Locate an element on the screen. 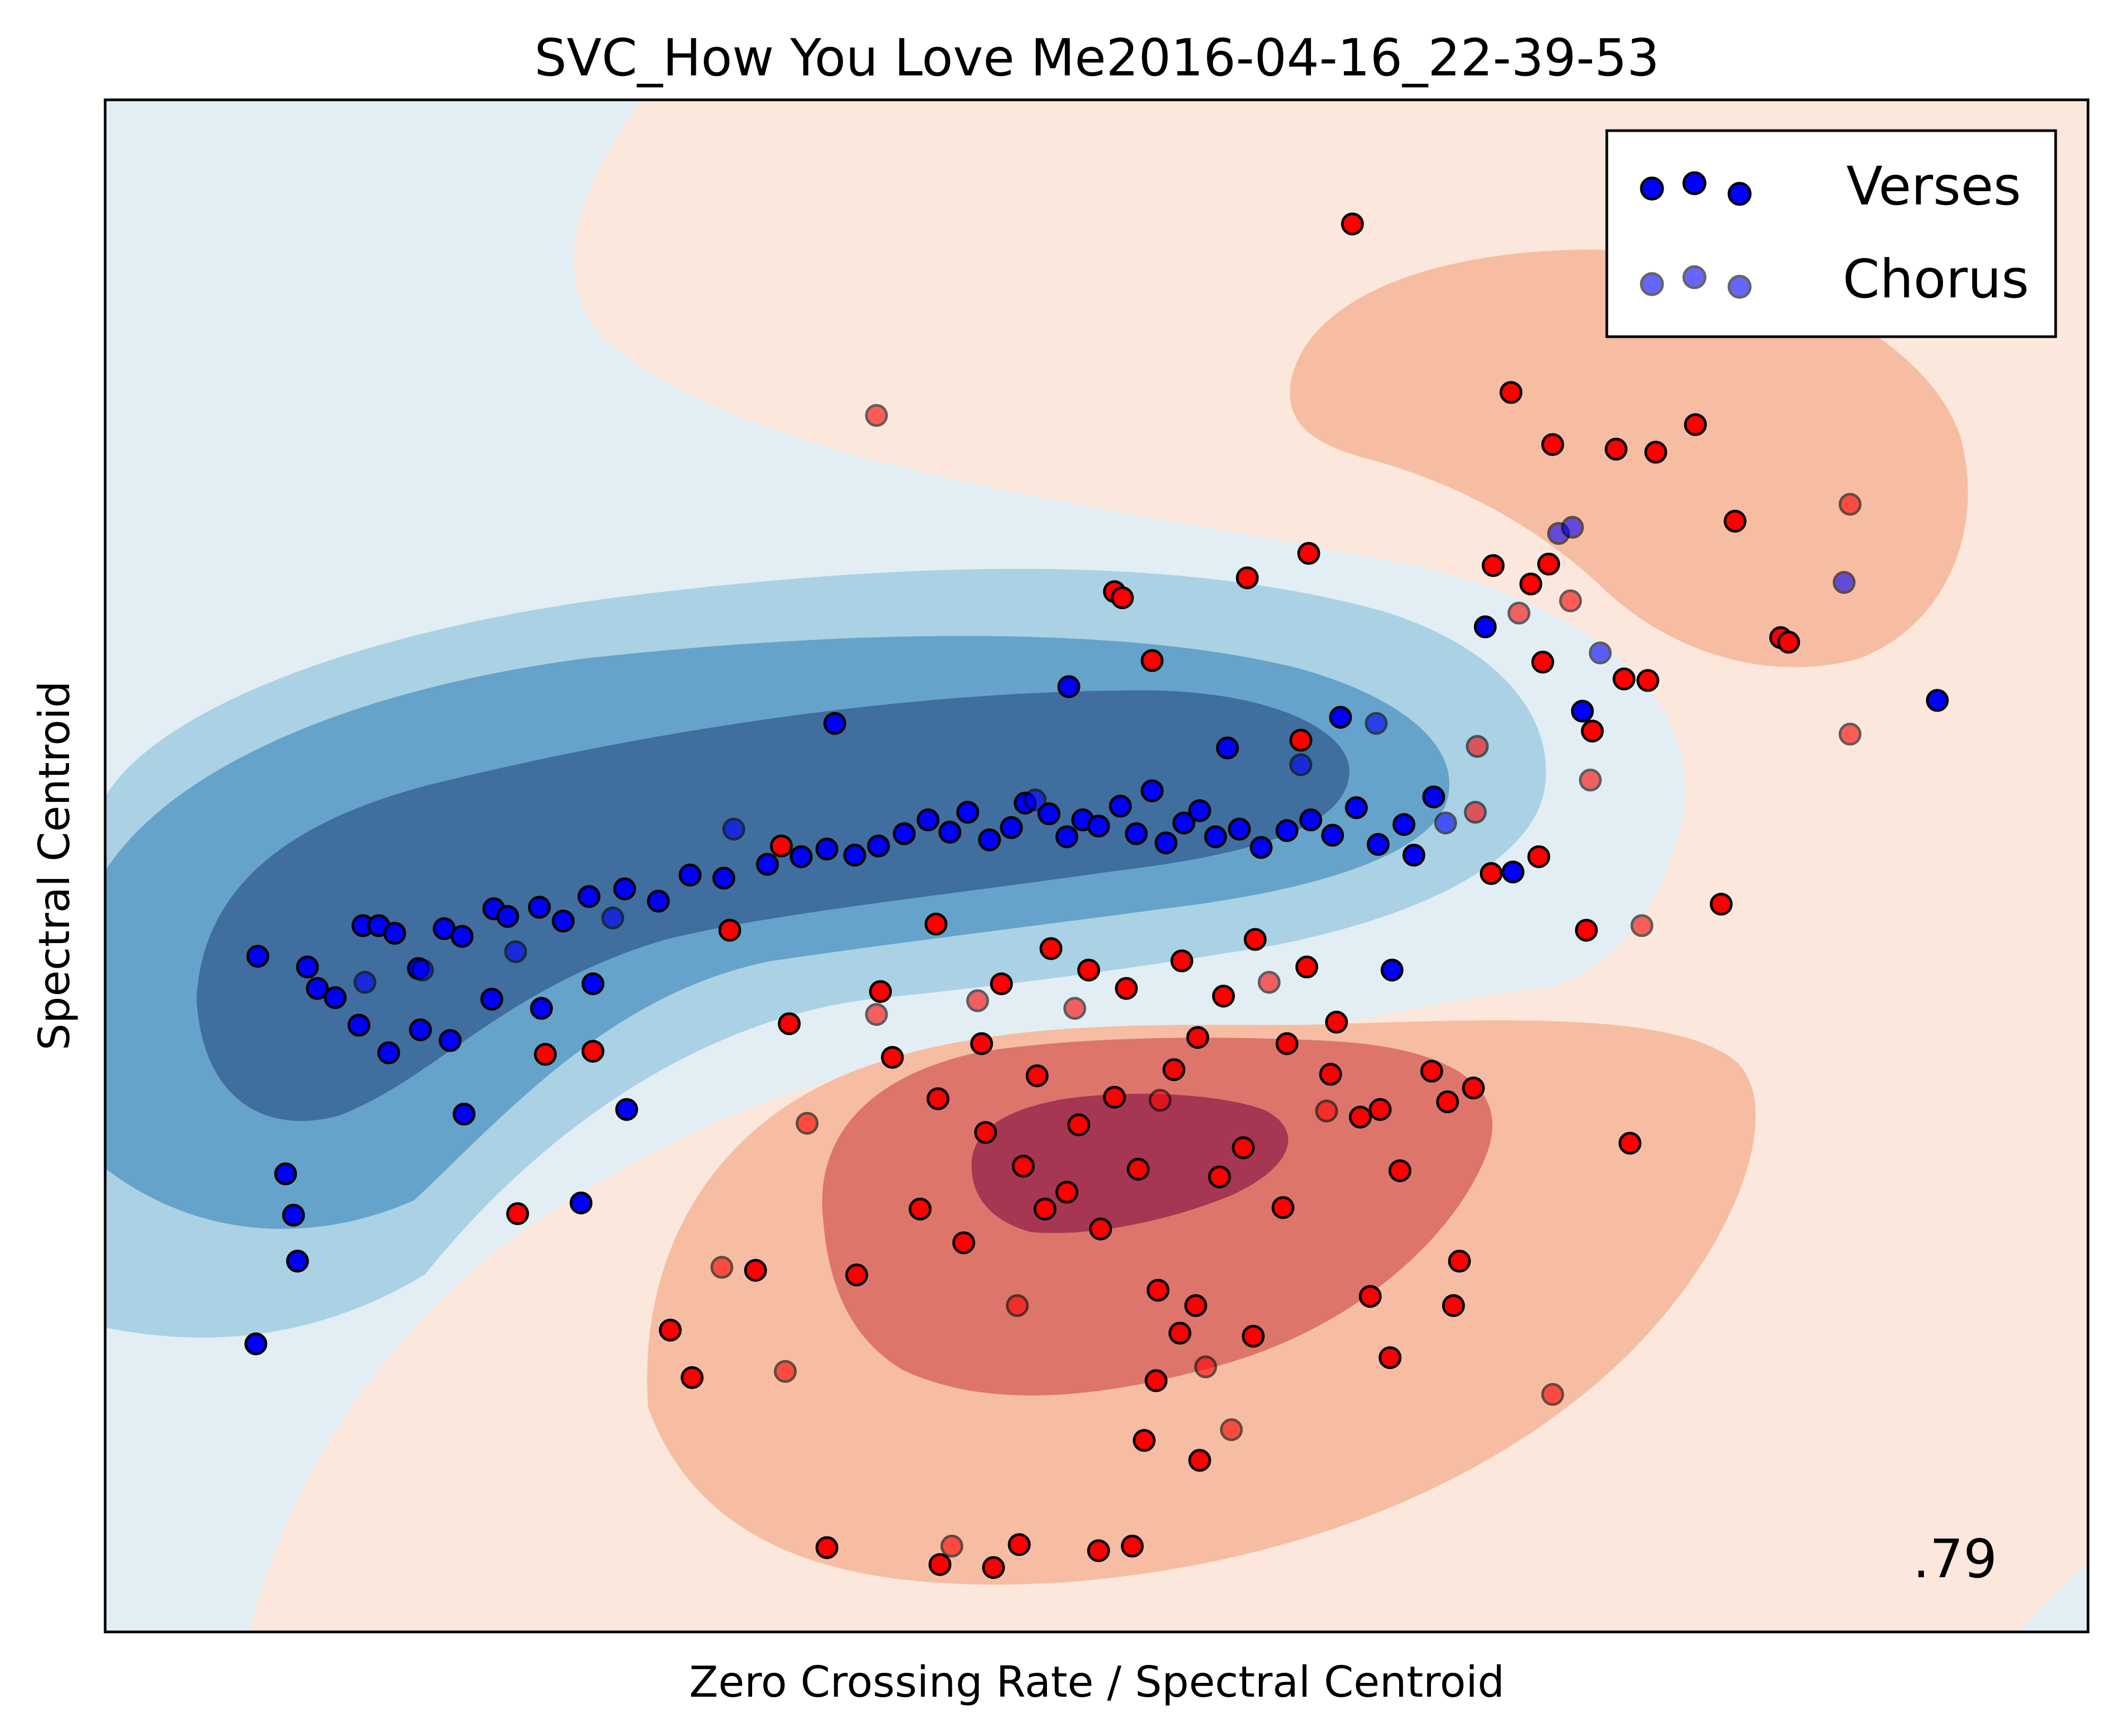  score-label: .79 is located at coordinates (1955, 1559).